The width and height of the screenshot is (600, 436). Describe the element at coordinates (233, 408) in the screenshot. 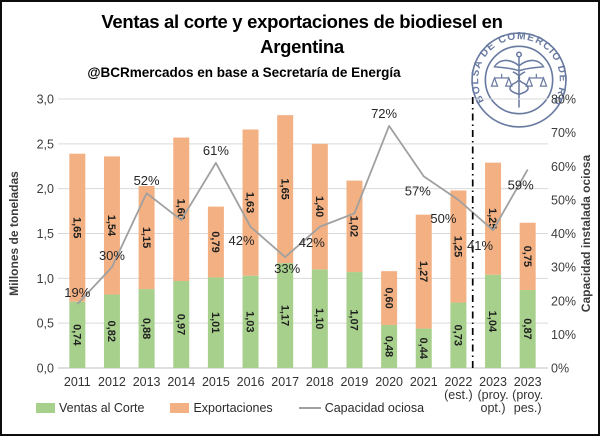

I see `legend-label-exportaciones: Exportaciones` at that location.